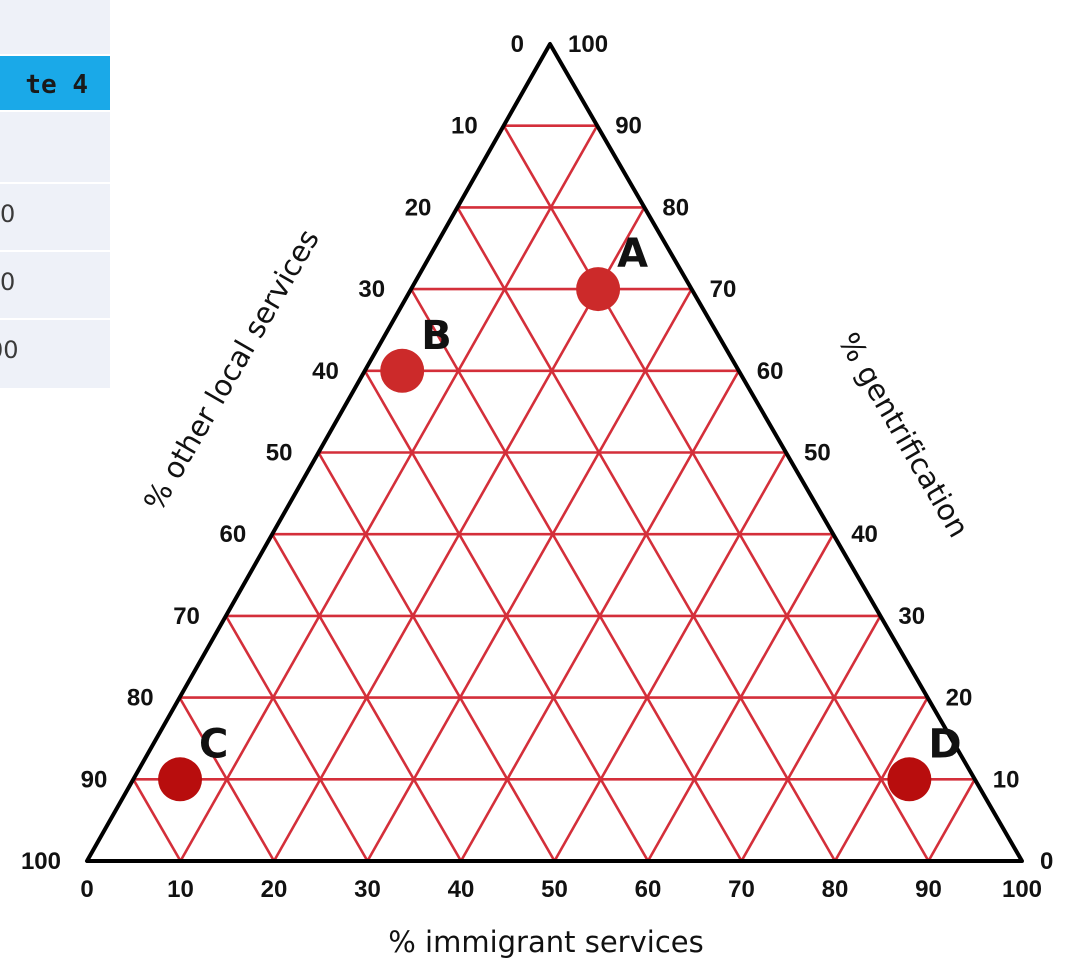 The image size is (1072, 964). I want to click on table-header-row: te 4, so click(55, 83).